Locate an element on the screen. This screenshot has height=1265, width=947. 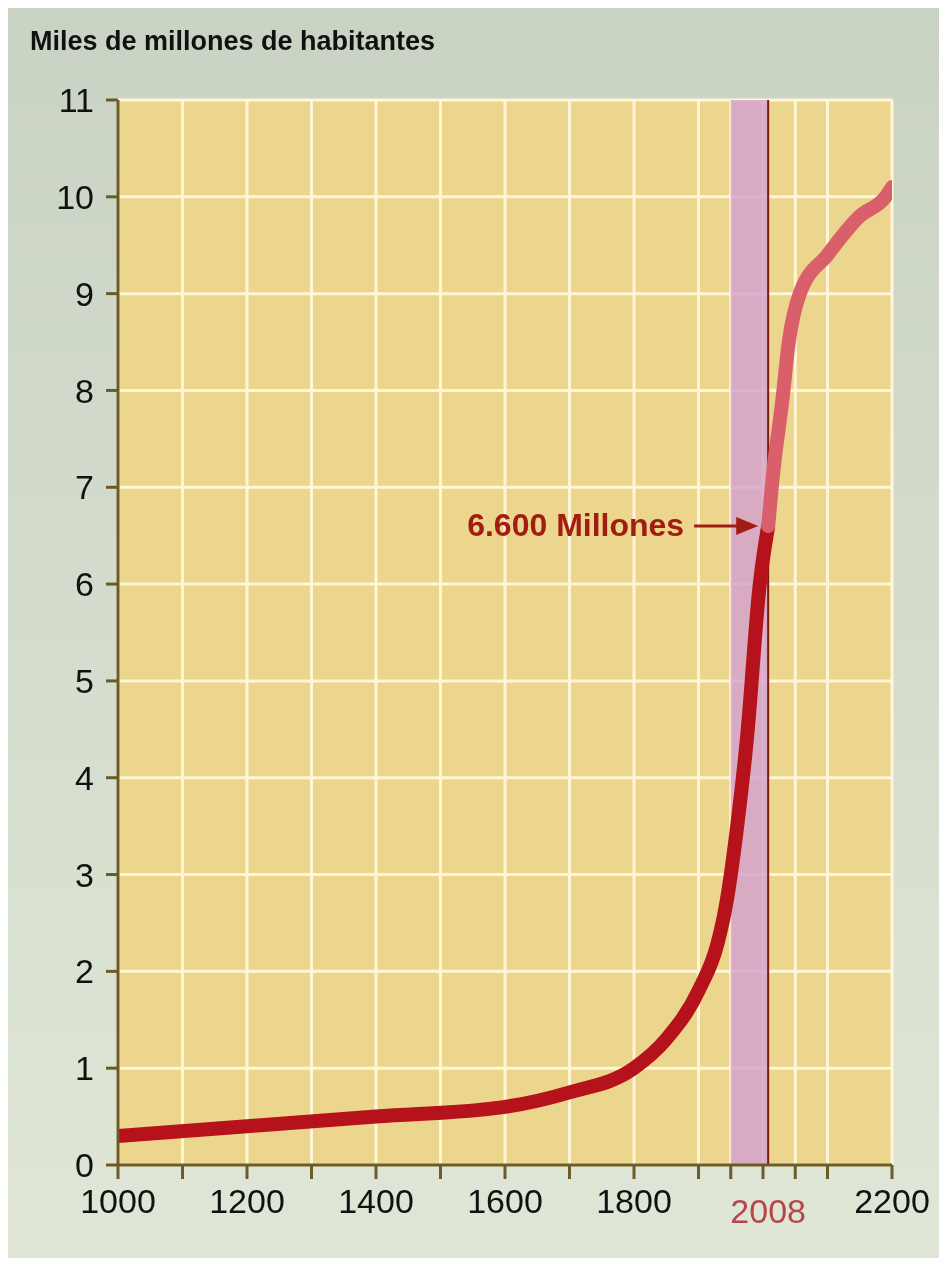
ref-line-label: 2008 is located at coordinates (768, 1211).